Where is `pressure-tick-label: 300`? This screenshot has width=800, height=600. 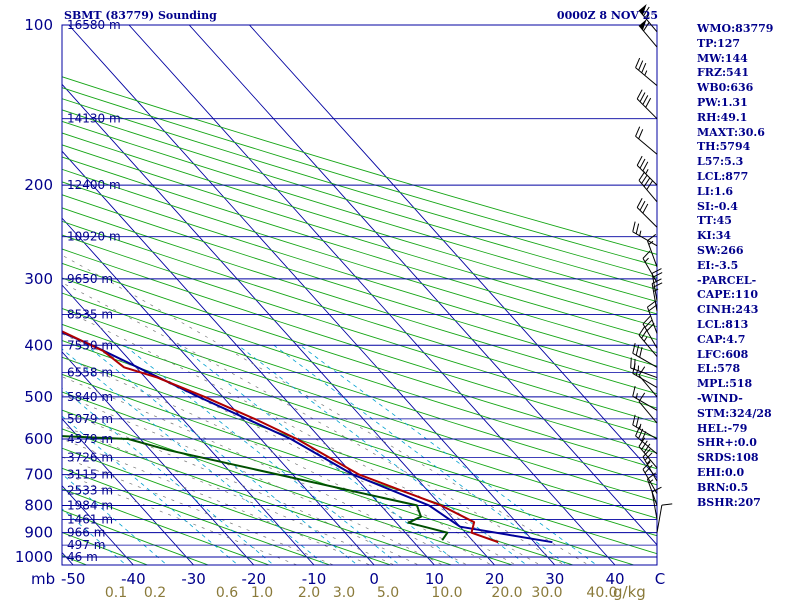
pressure-tick-label: 300 is located at coordinates (38, 279).